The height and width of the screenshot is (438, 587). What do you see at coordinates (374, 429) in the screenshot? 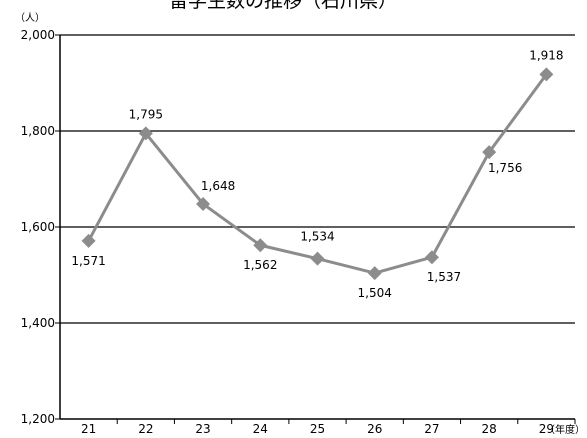
I see `x-tick-label: 26` at bounding box center [374, 429].